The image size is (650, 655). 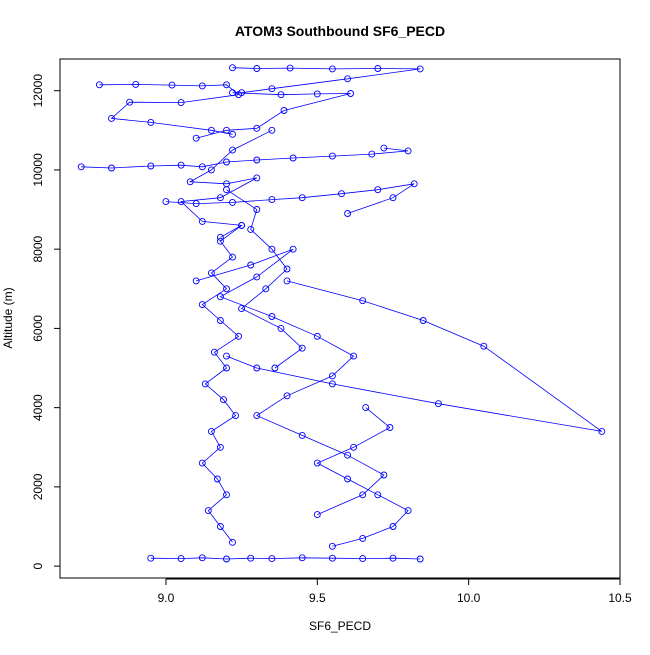 I want to click on x-tick-label: 10.0, so click(x=469, y=598).